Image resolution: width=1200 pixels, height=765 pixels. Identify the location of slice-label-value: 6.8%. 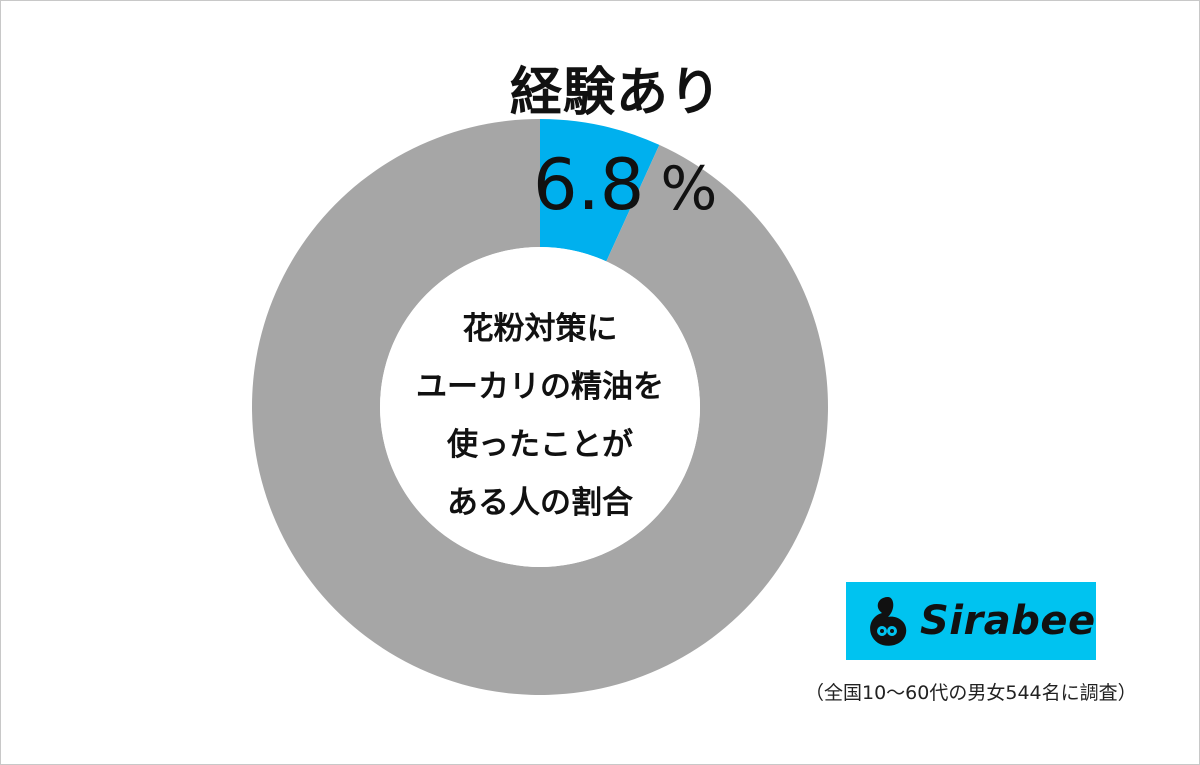
(625, 185).